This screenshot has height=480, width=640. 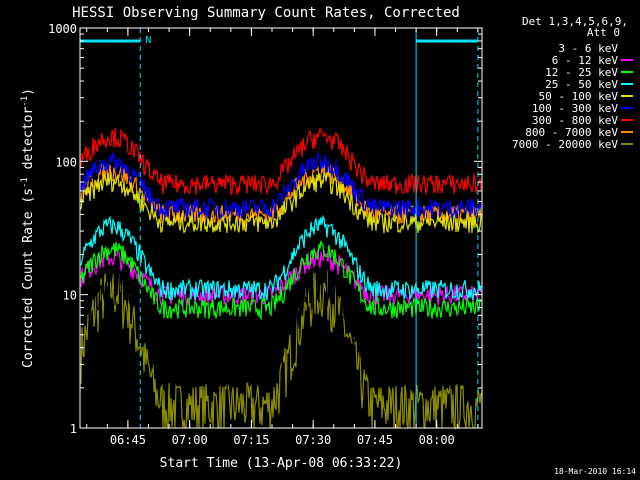 What do you see at coordinates (25, 101) in the screenshot?
I see `y-axis-label-sup2: -1` at bounding box center [25, 101].